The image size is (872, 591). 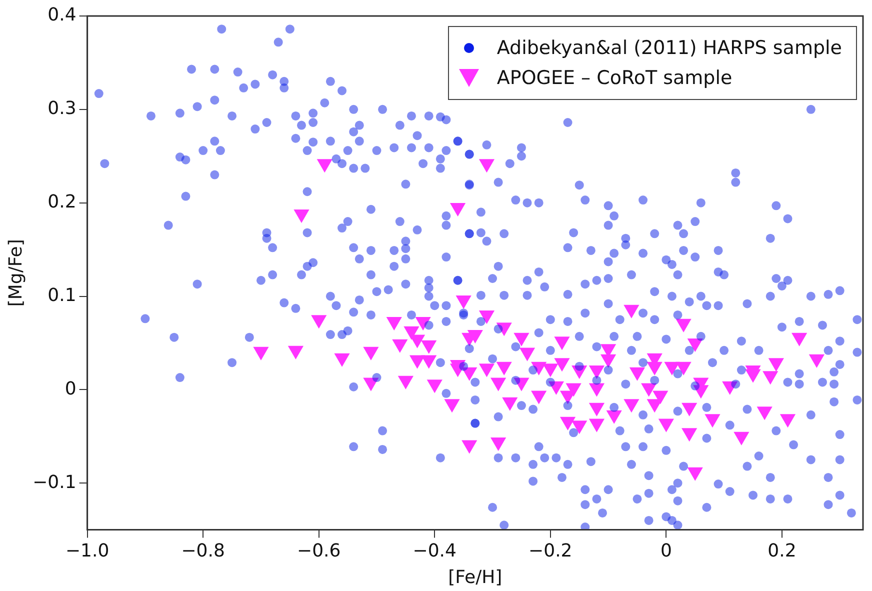 I want to click on y-axis-title: [Mg/Fe], so click(x=15, y=273).